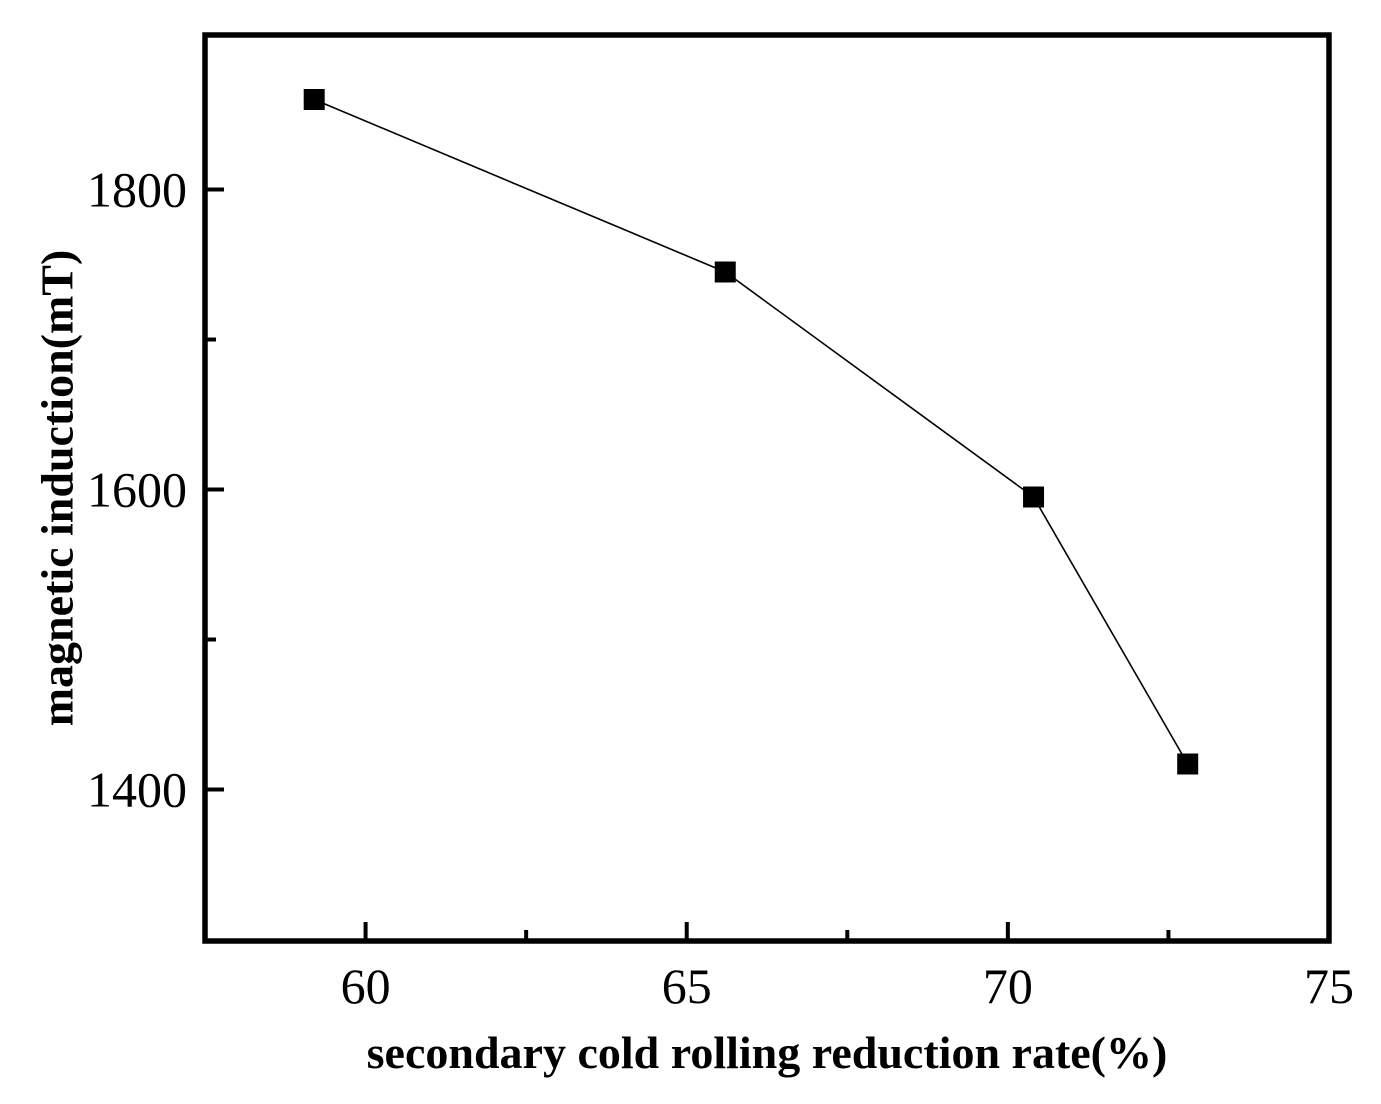  What do you see at coordinates (1329, 986) in the screenshot?
I see `x-tick-label: 75` at bounding box center [1329, 986].